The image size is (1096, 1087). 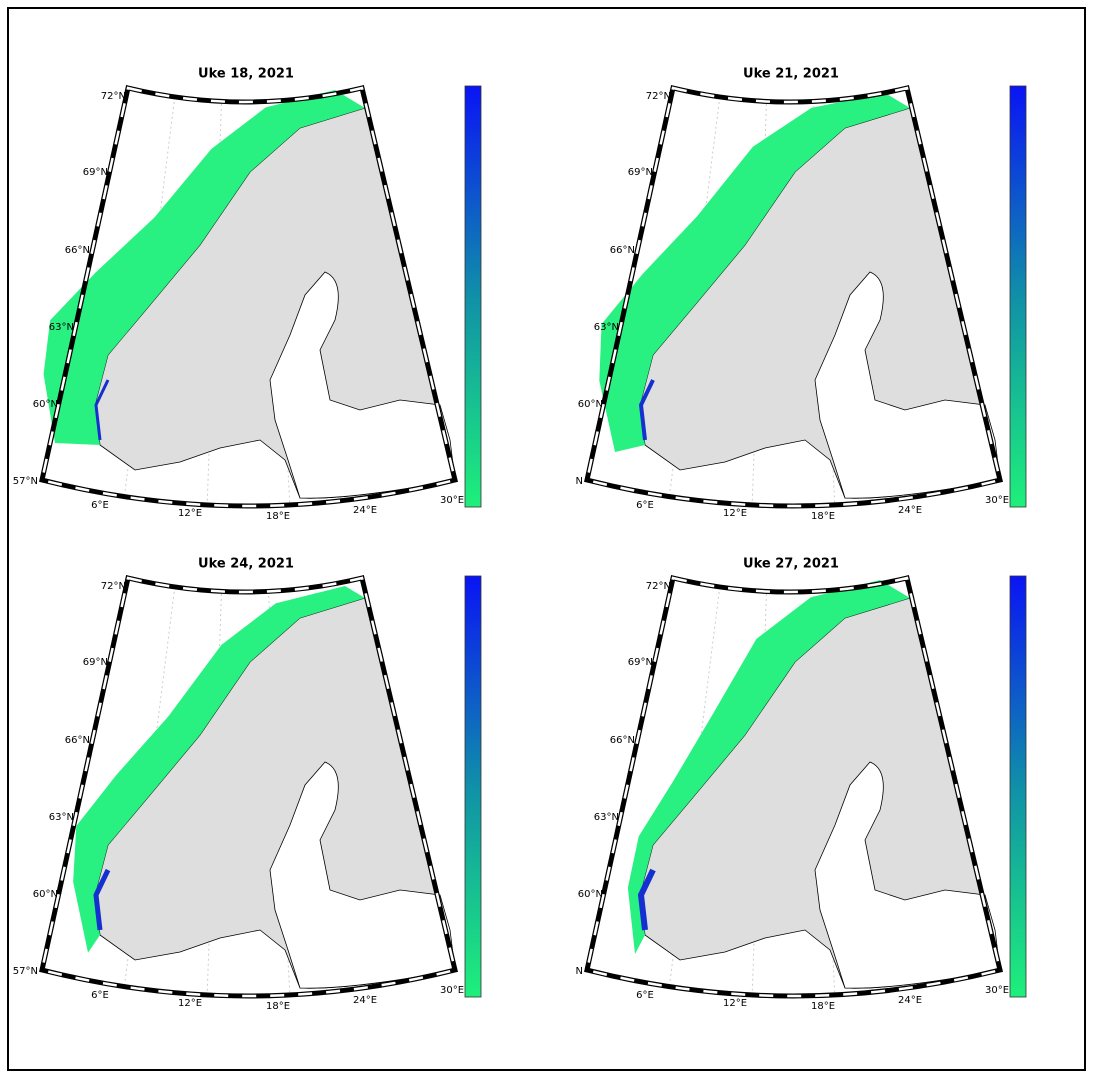 I want to click on panel-title: Uke 18, 2021, so click(x=246, y=74).